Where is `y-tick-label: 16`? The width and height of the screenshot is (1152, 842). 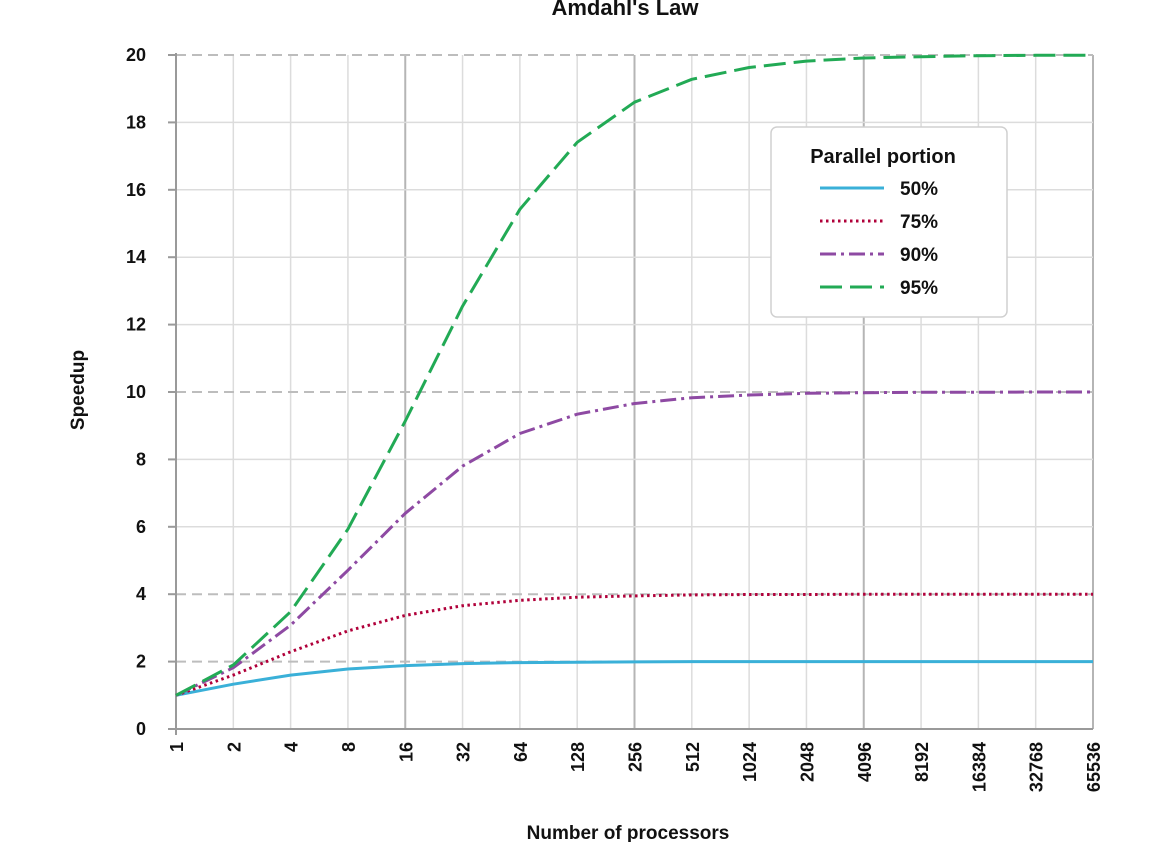 y-tick-label: 16 is located at coordinates (136, 190).